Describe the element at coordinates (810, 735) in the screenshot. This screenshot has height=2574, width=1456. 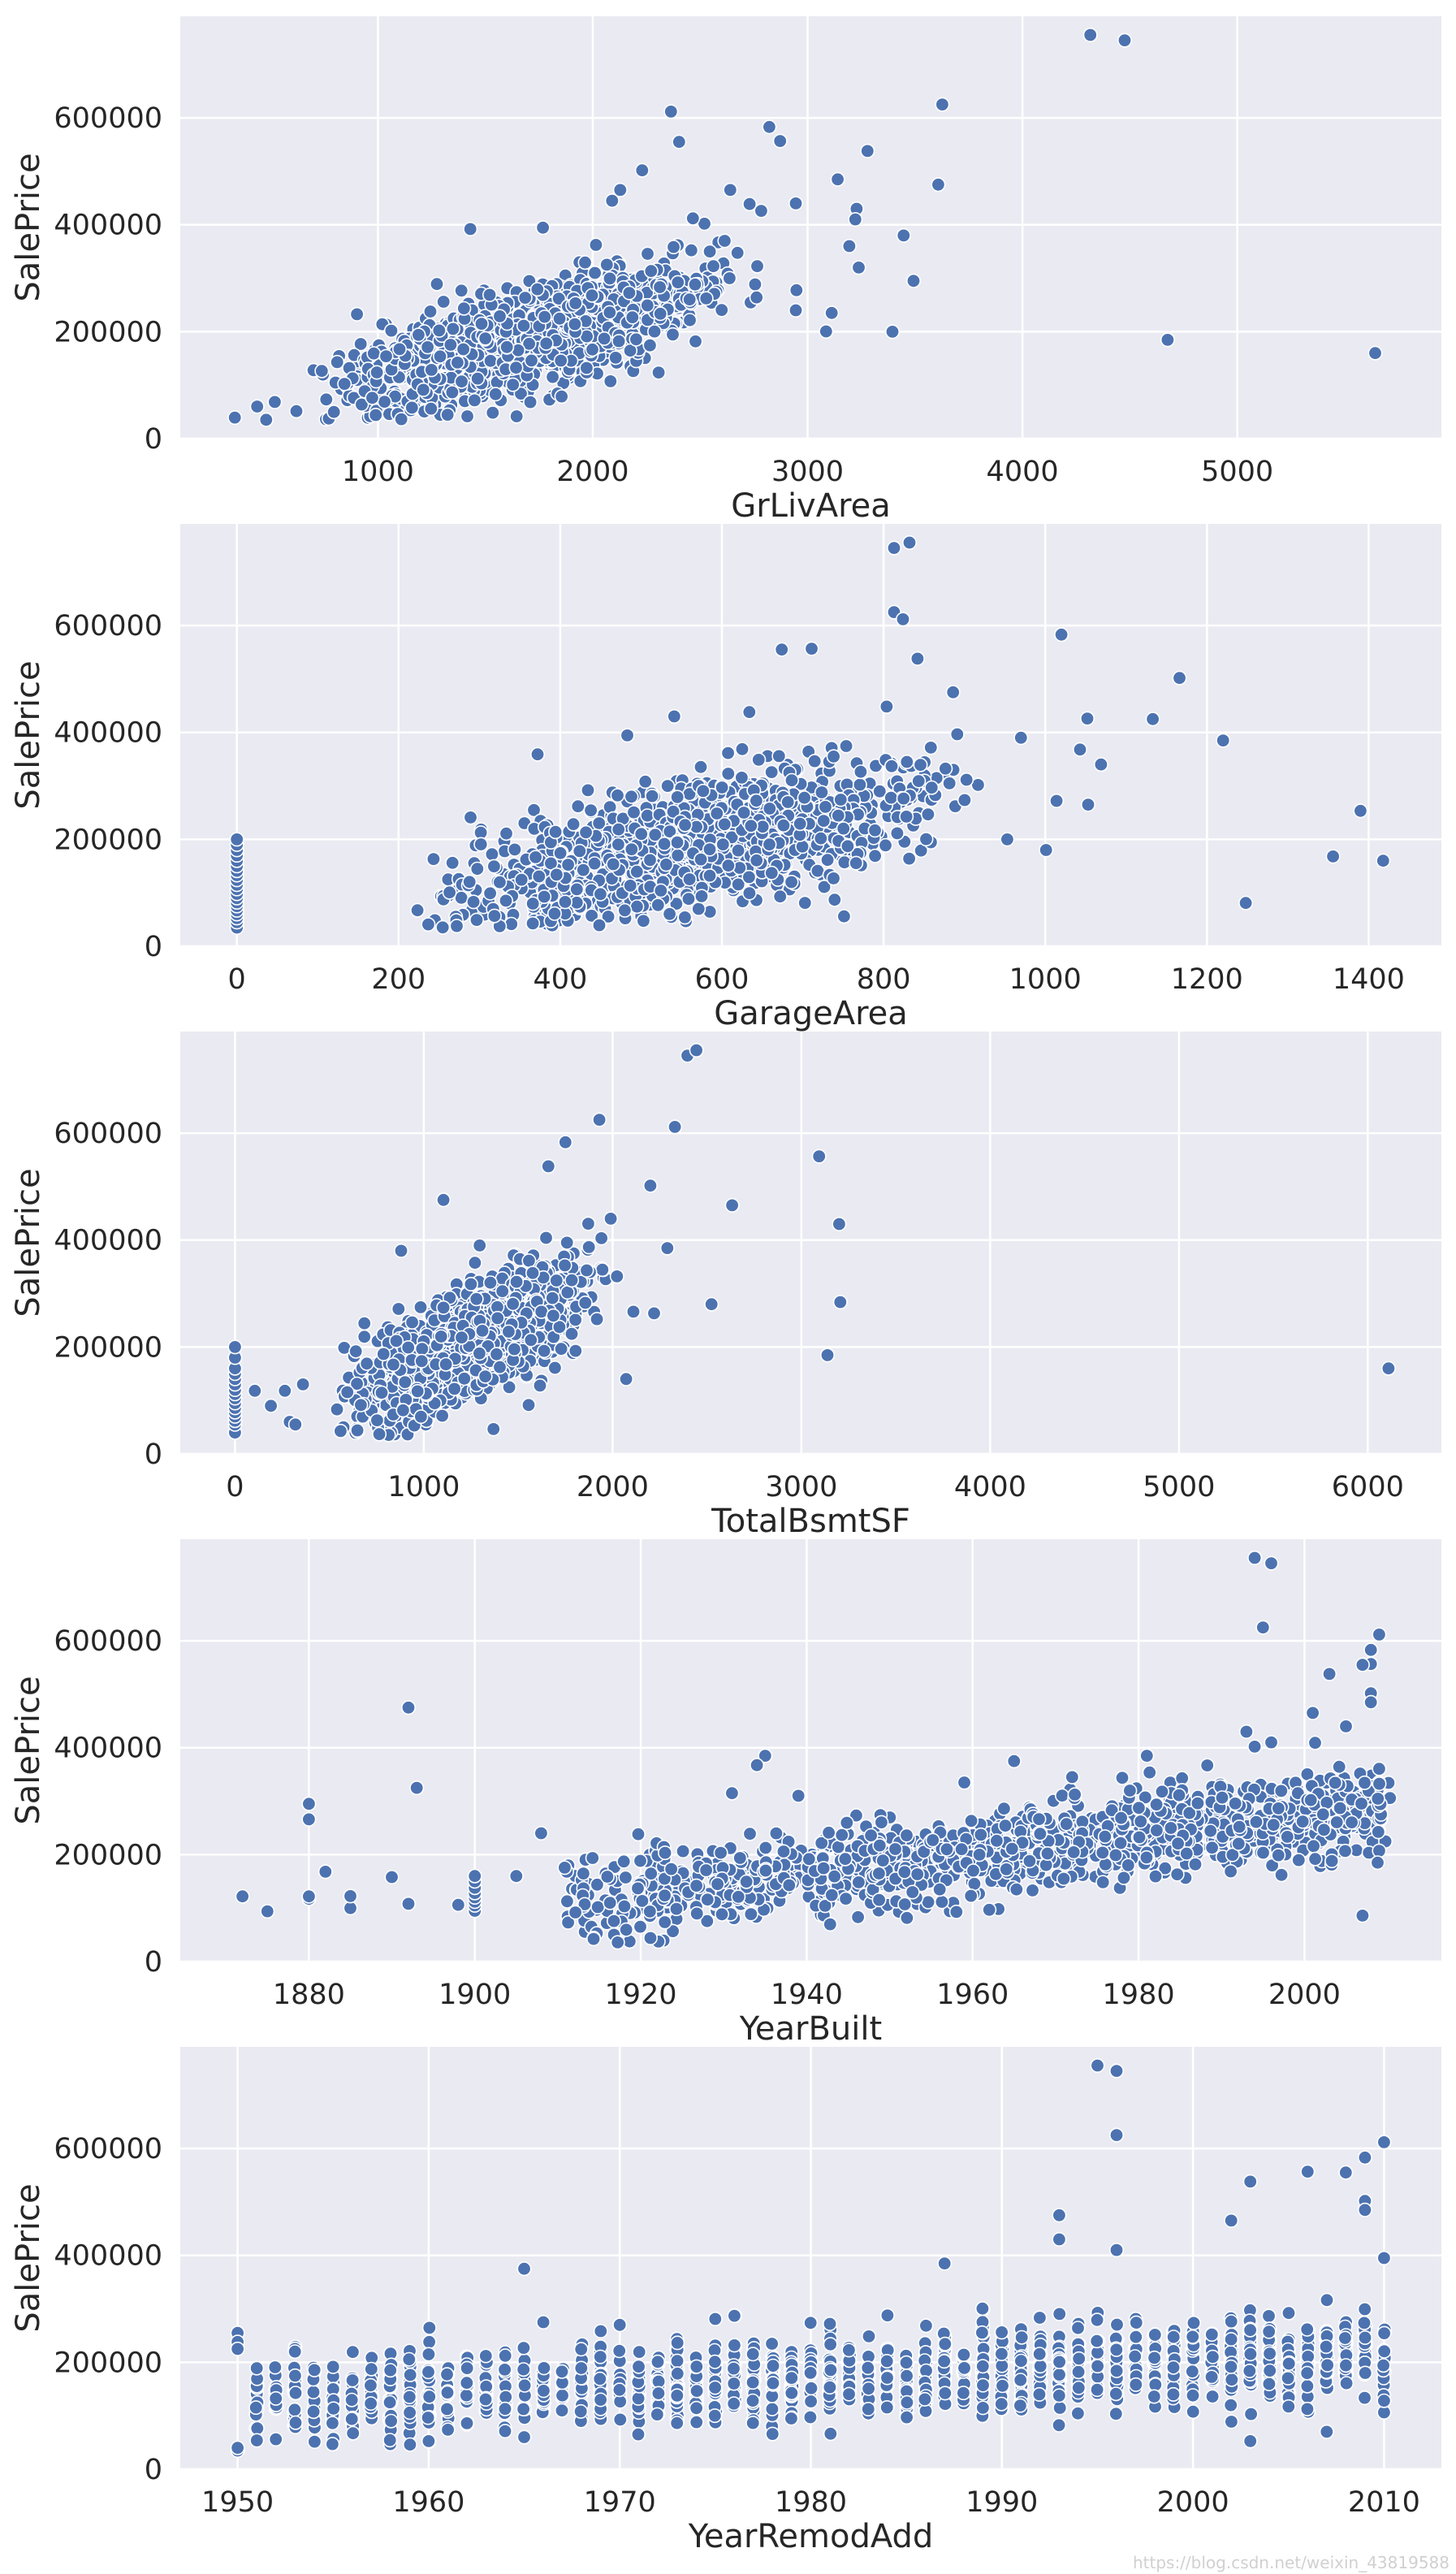
I see `plot-area-garagearea` at that location.